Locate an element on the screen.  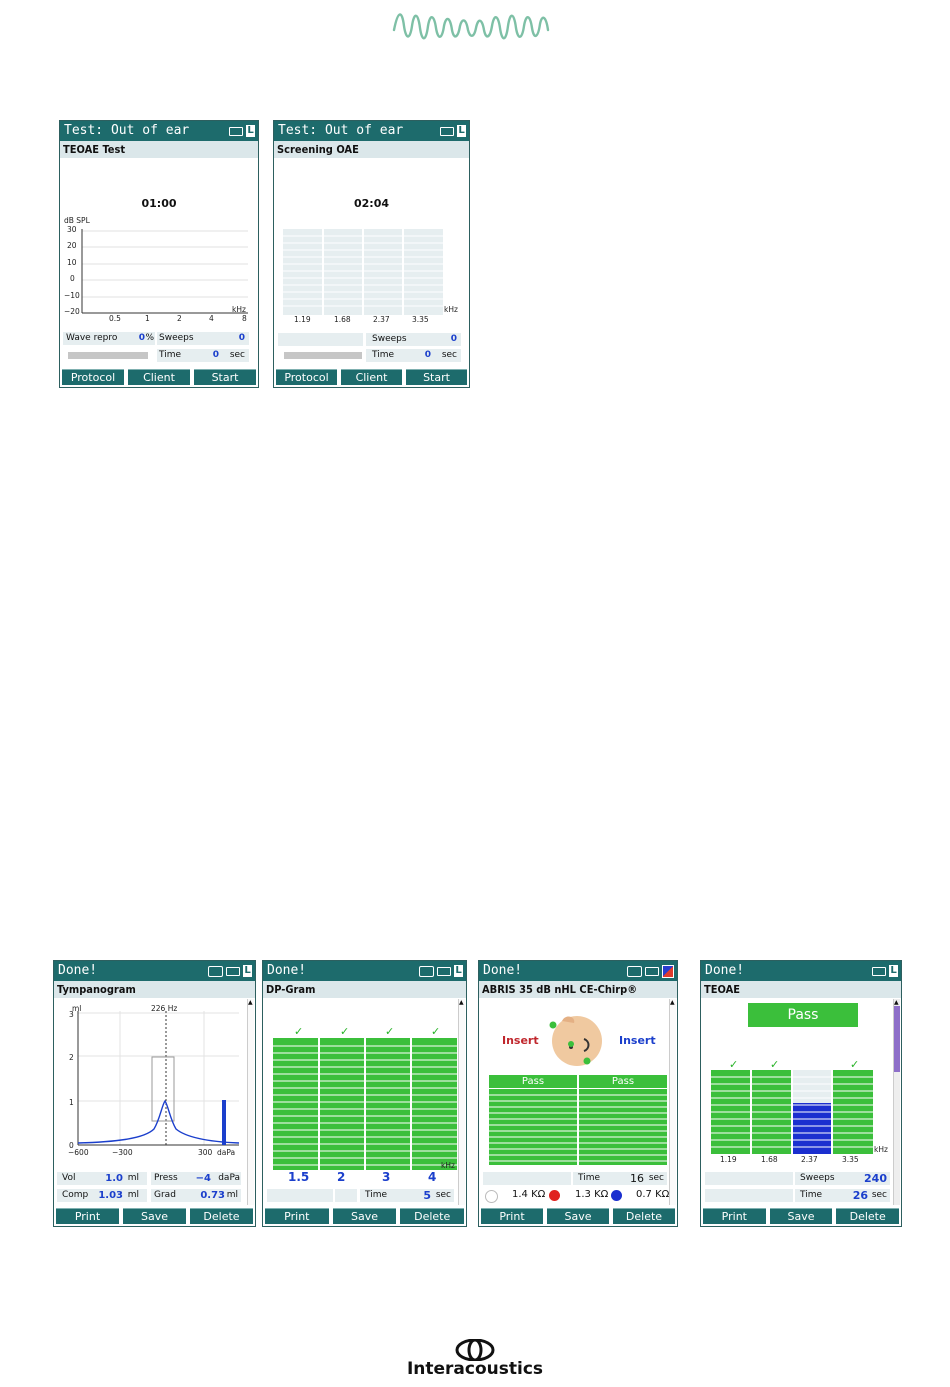
test-name: TEOAE is located at coordinates (801, 989).